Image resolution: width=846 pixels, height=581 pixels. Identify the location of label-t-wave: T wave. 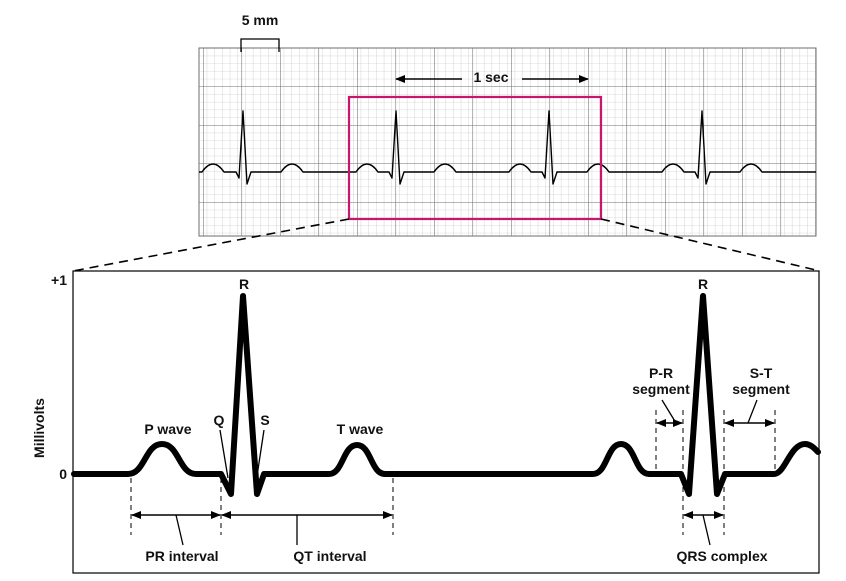
(360, 429).